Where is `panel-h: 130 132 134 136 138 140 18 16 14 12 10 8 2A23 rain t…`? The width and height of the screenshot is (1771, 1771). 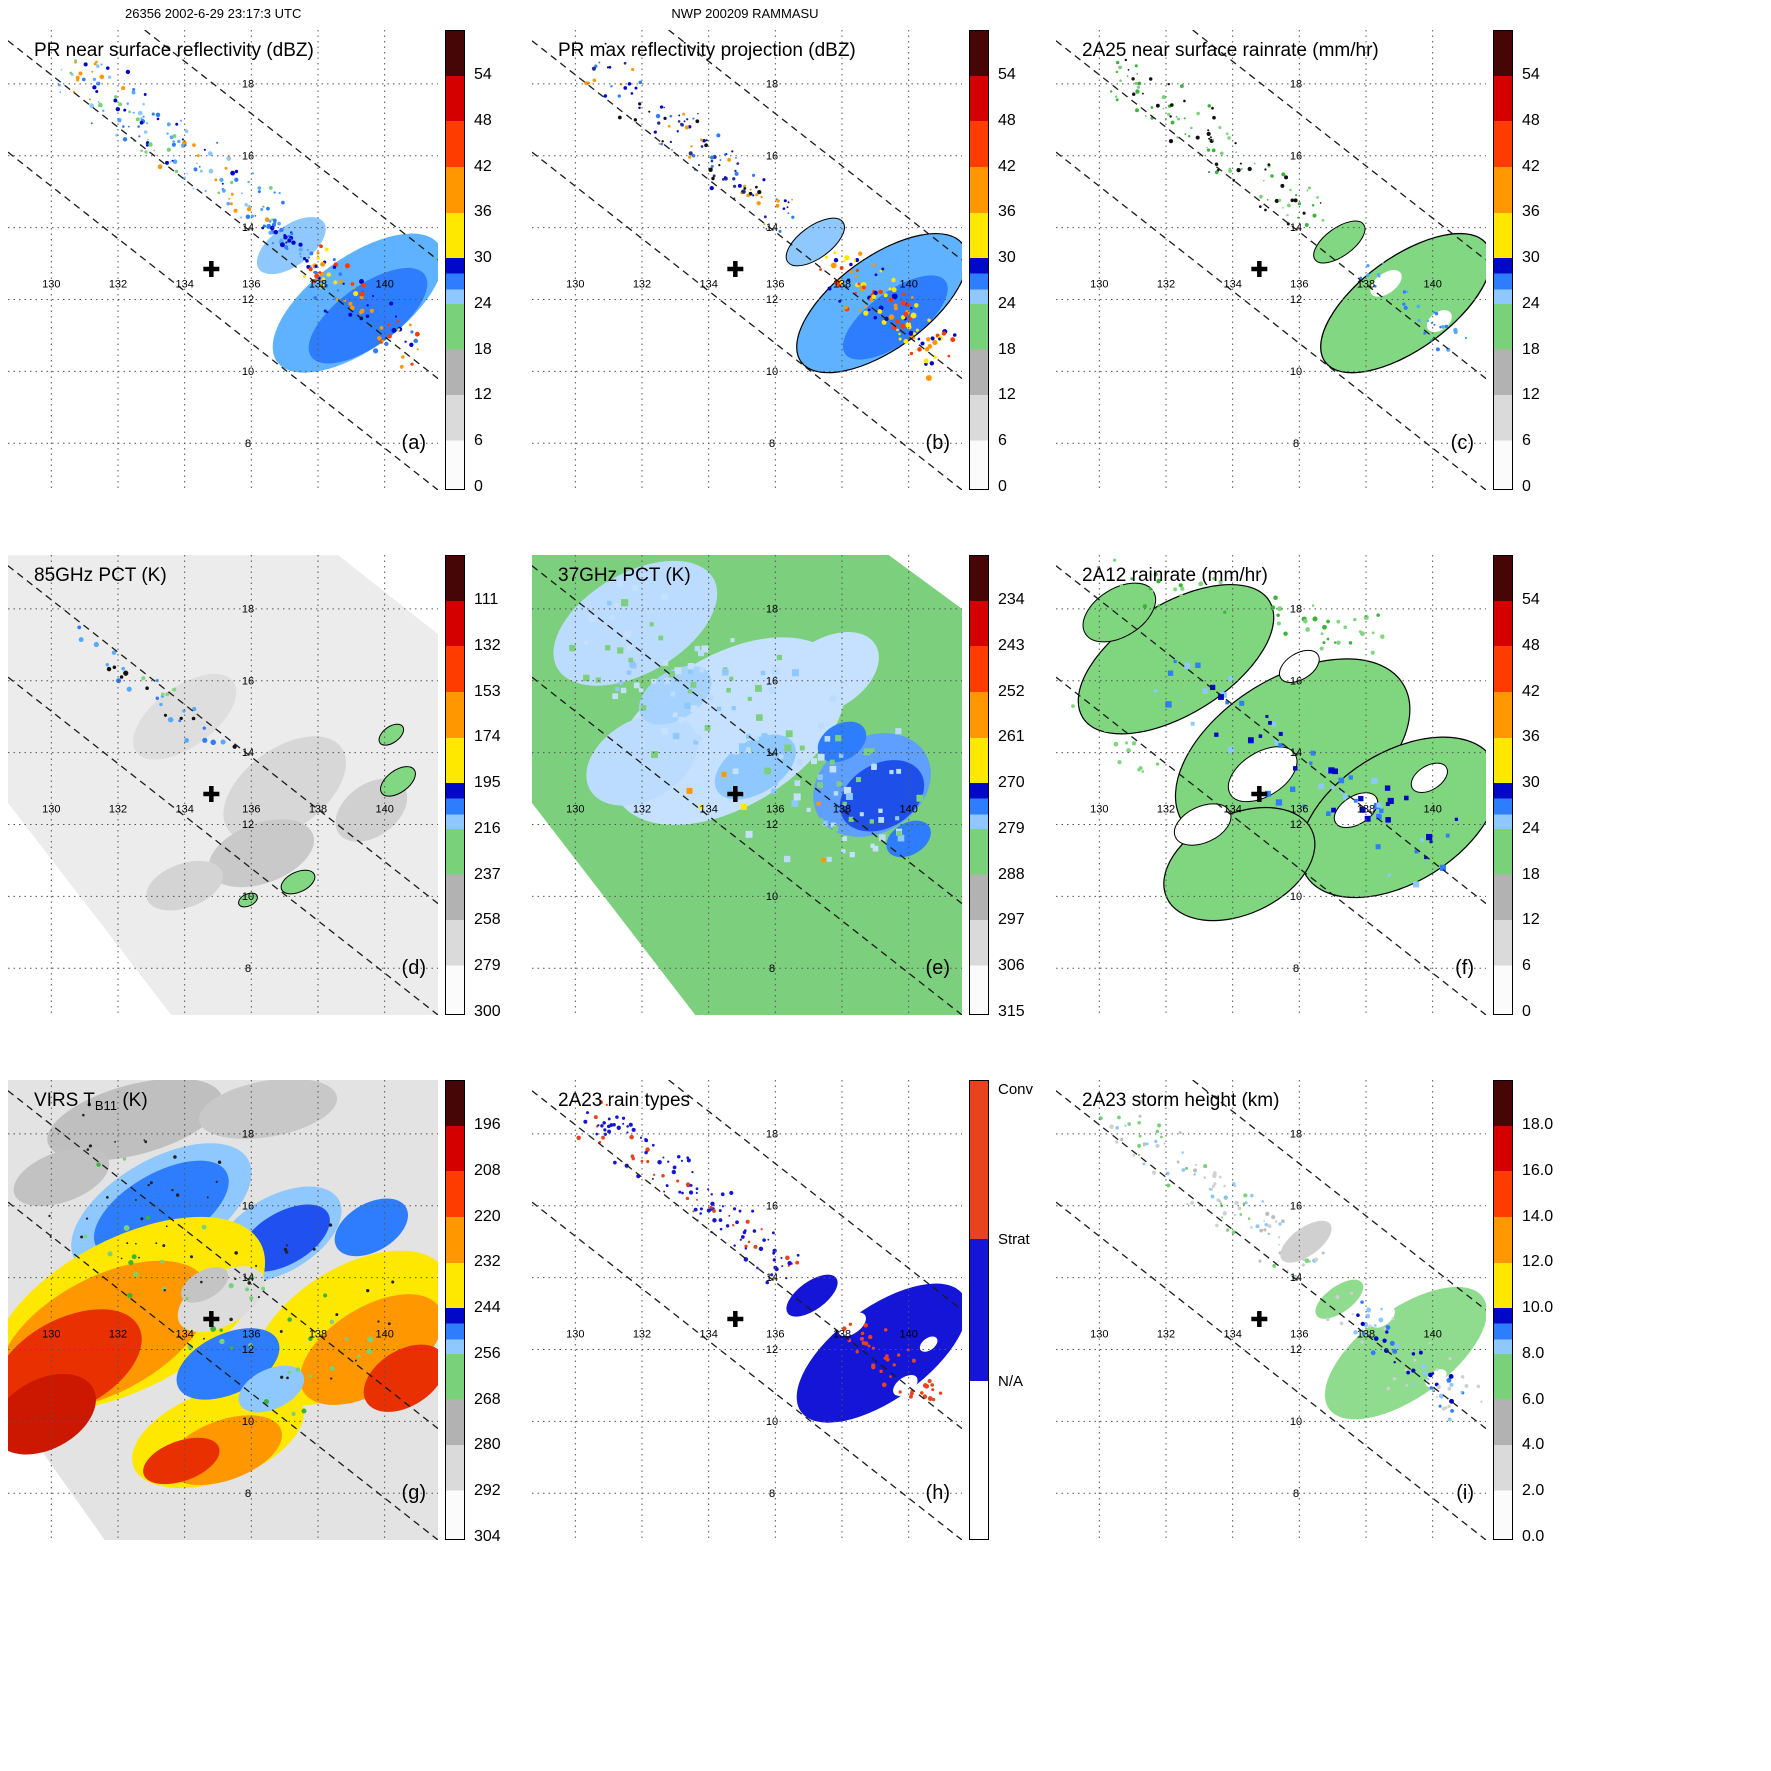 panel-h: 130 132 134 136 138 140 18 16 14 12 10 8 2A23 rain t… is located at coordinates (792, 1319).